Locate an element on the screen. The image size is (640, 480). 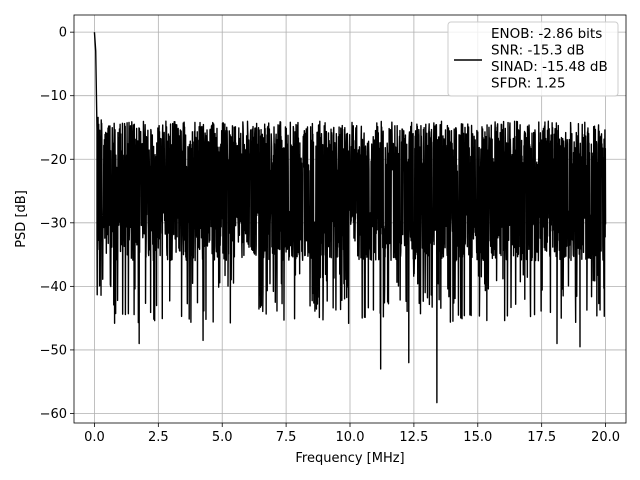
x-axis-ticks: 0.0 2.5 5.0 7.5 10.0 12.5 15.0 17.5 20.0 is located at coordinates (352, 434).